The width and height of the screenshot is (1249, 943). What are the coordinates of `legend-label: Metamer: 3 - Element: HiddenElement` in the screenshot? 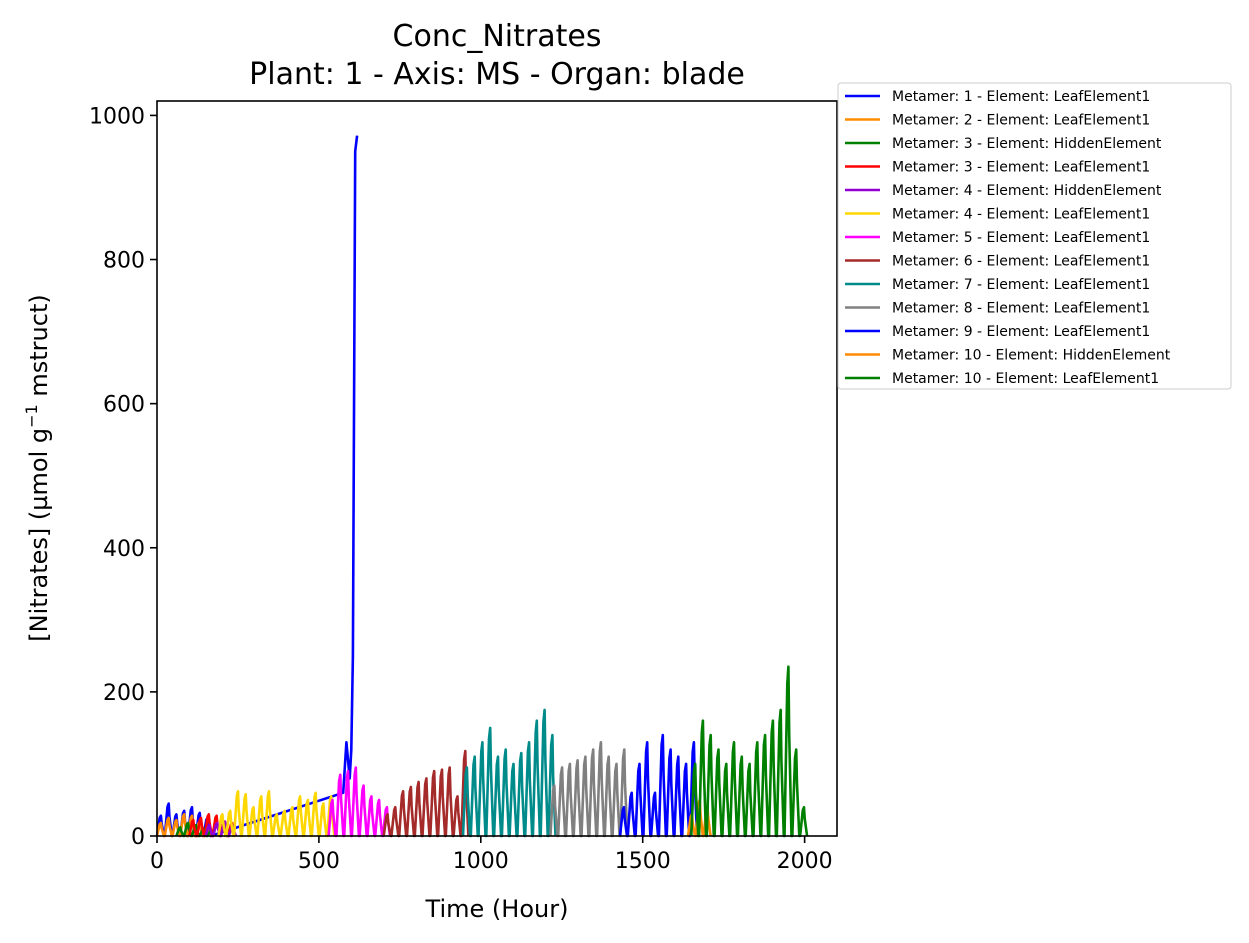 It's located at (1027, 144).